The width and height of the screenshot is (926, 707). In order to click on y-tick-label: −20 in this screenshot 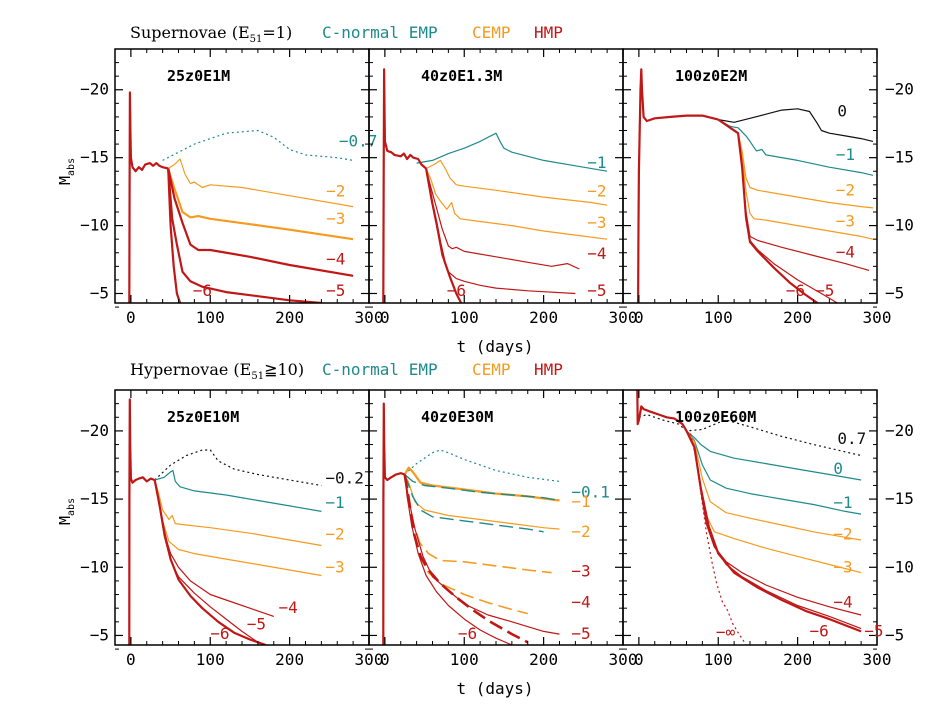, I will do `click(94, 89)`.